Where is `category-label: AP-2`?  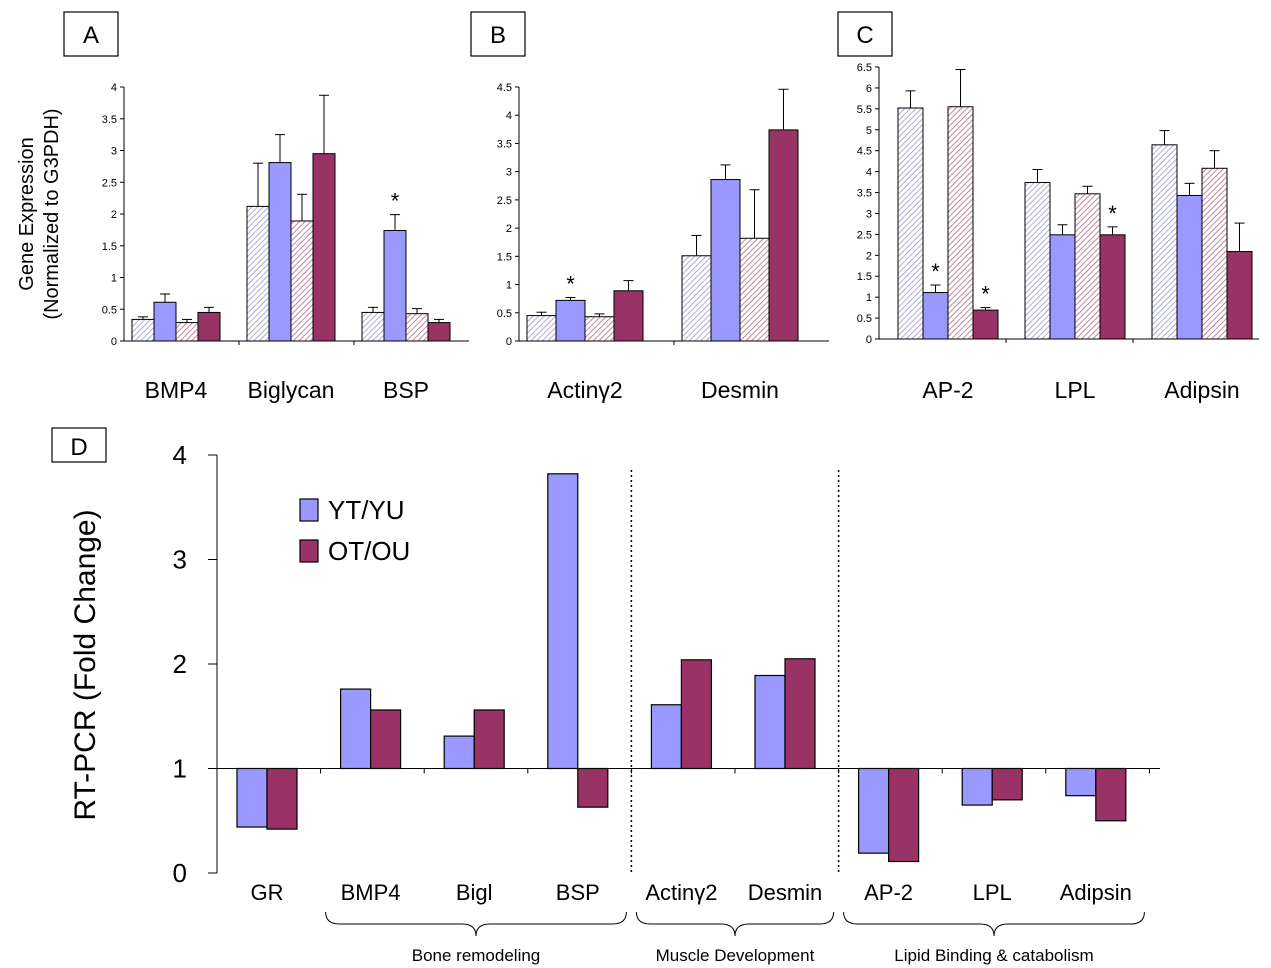 category-label: AP-2 is located at coordinates (888, 892).